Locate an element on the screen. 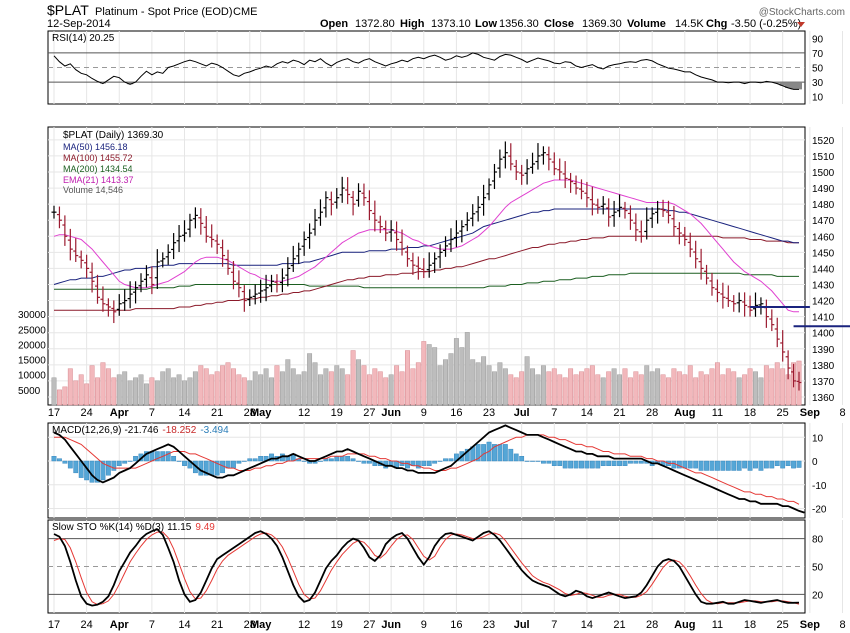 The image size is (850, 633). macd-tick: 0 is located at coordinates (815, 462).